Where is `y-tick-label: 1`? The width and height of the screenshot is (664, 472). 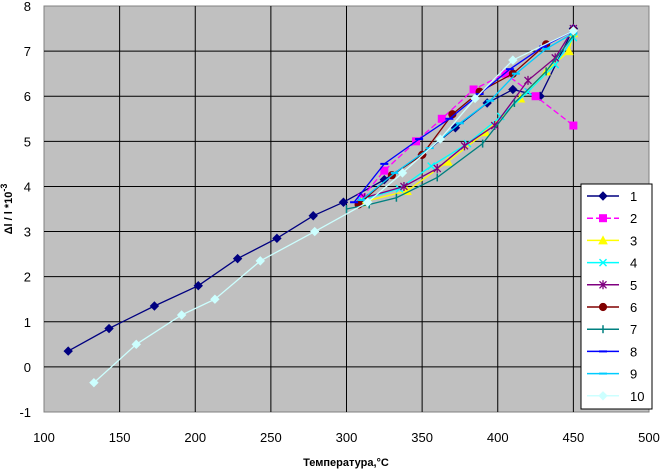 y-tick-label: 1 is located at coordinates (27, 322).